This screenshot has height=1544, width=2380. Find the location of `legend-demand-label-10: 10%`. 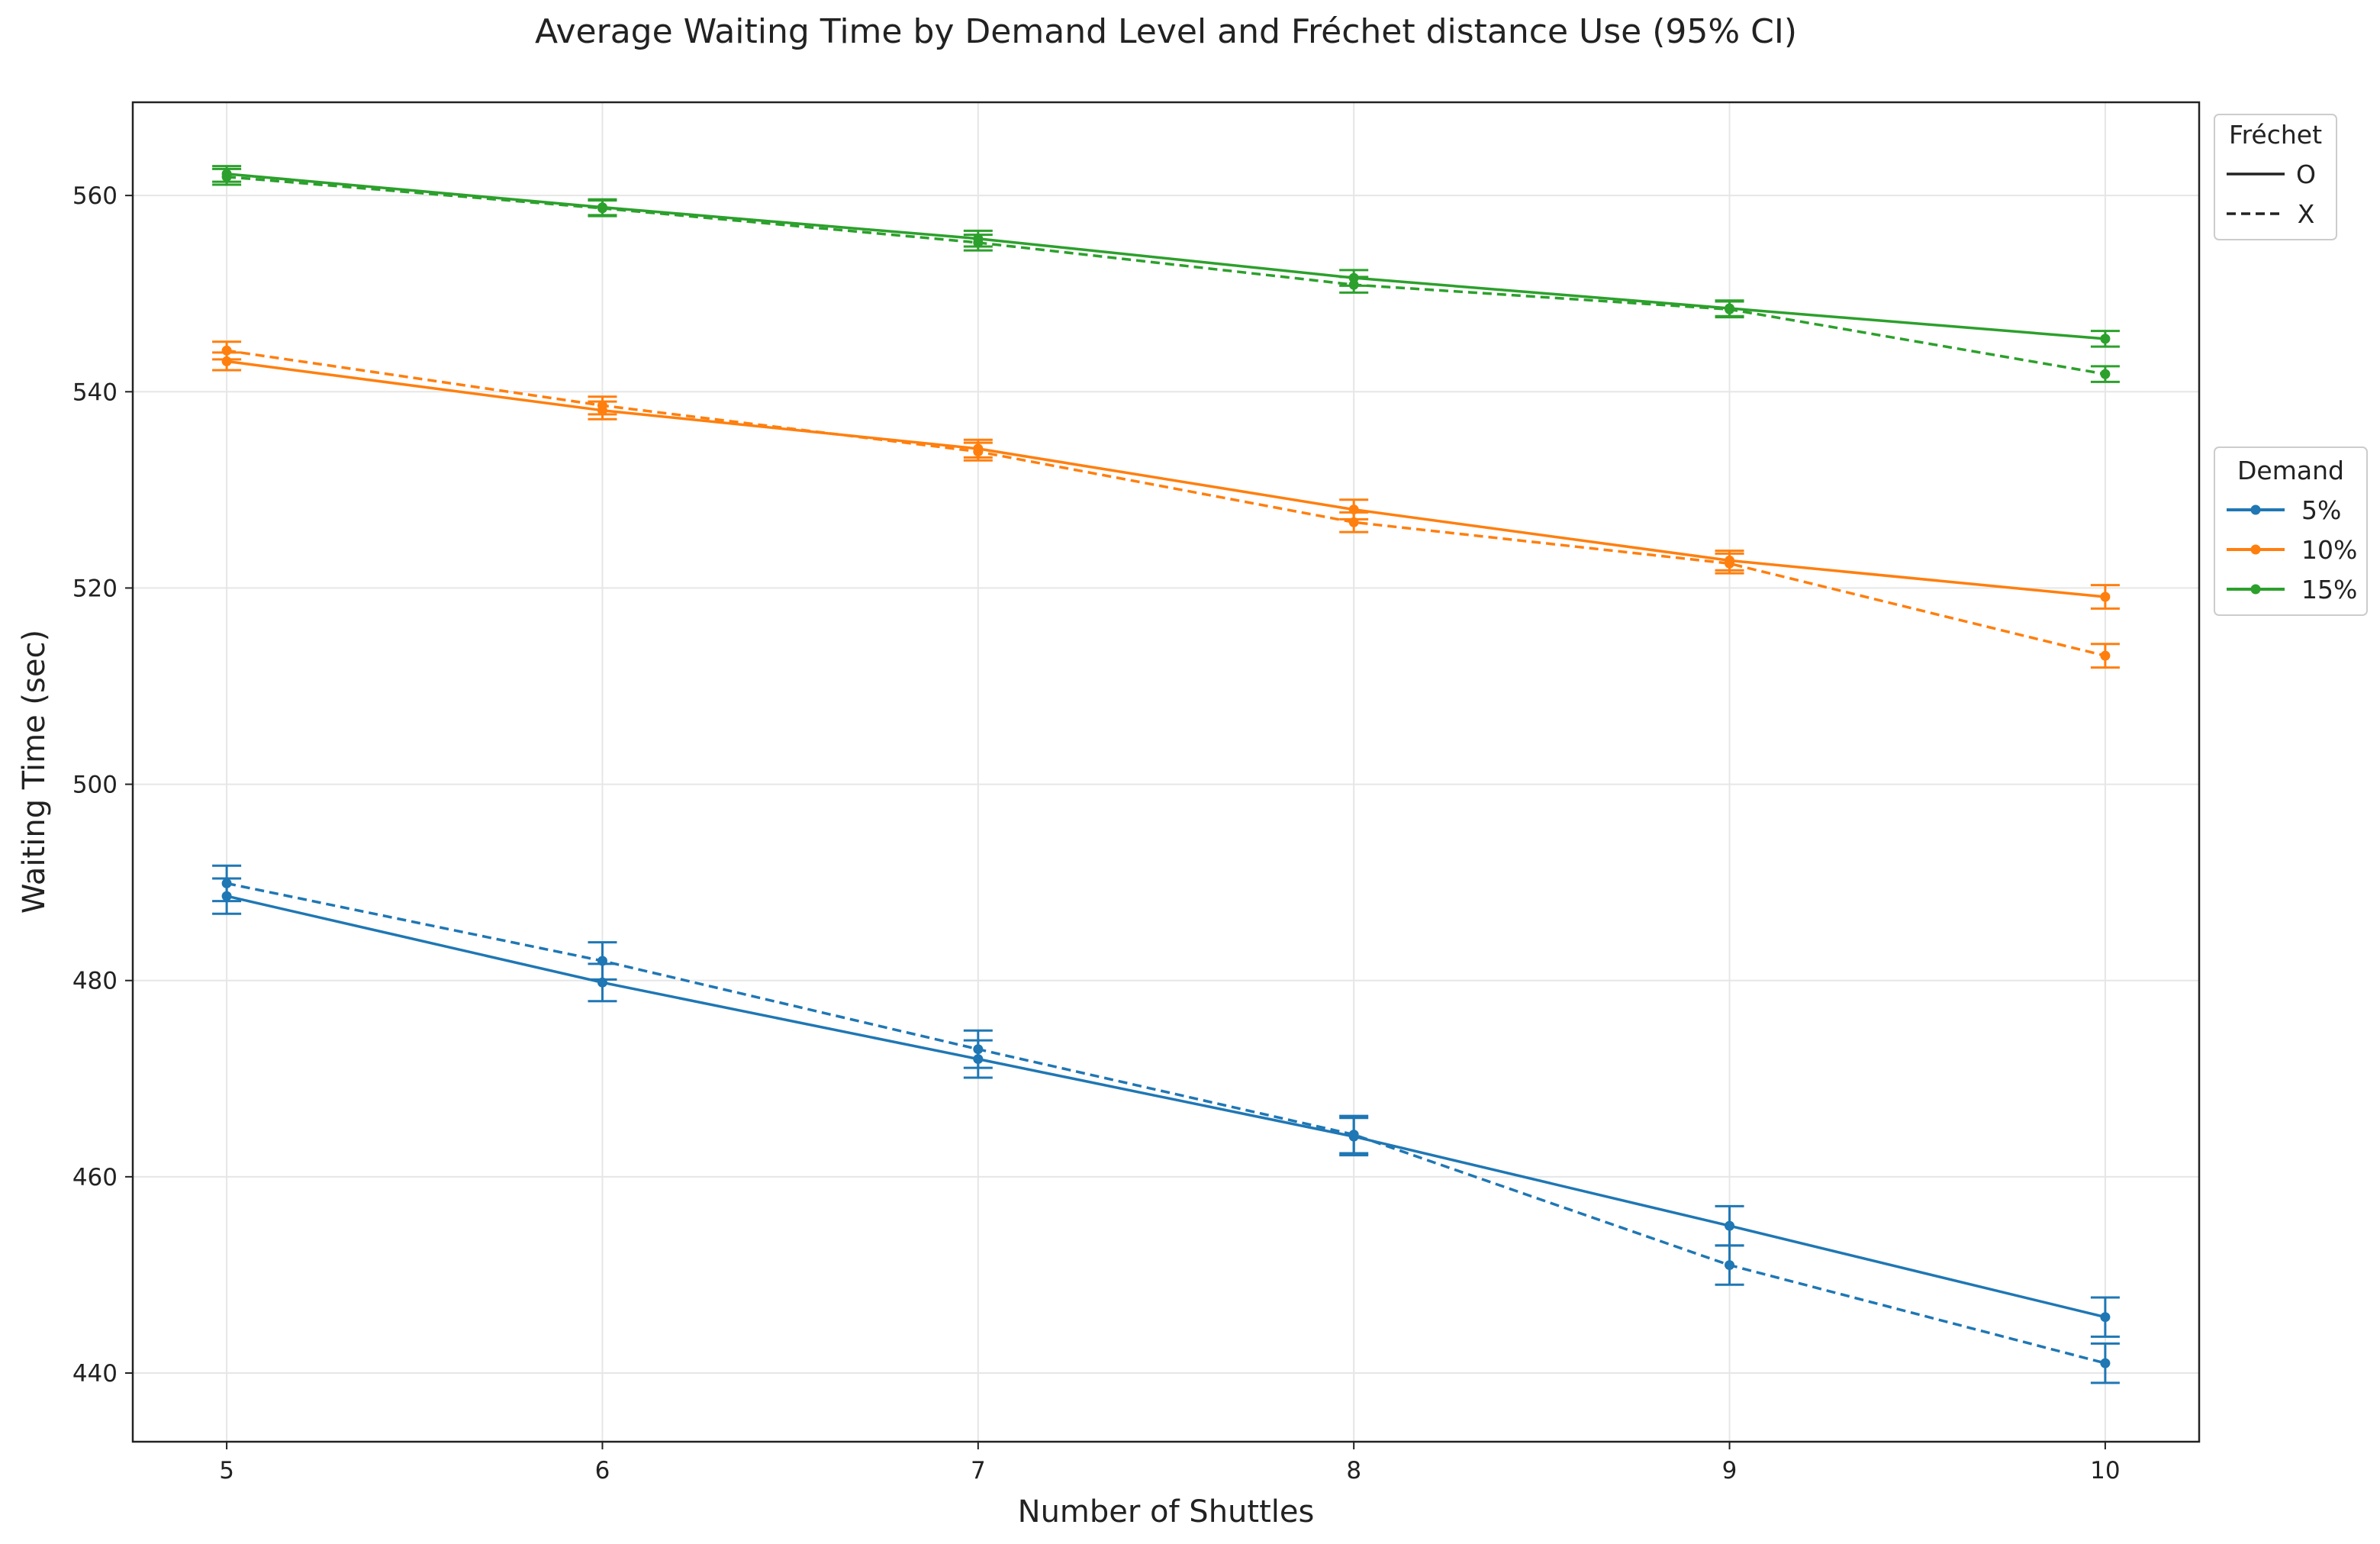

legend-demand-label-10: 10% is located at coordinates (2329, 550).